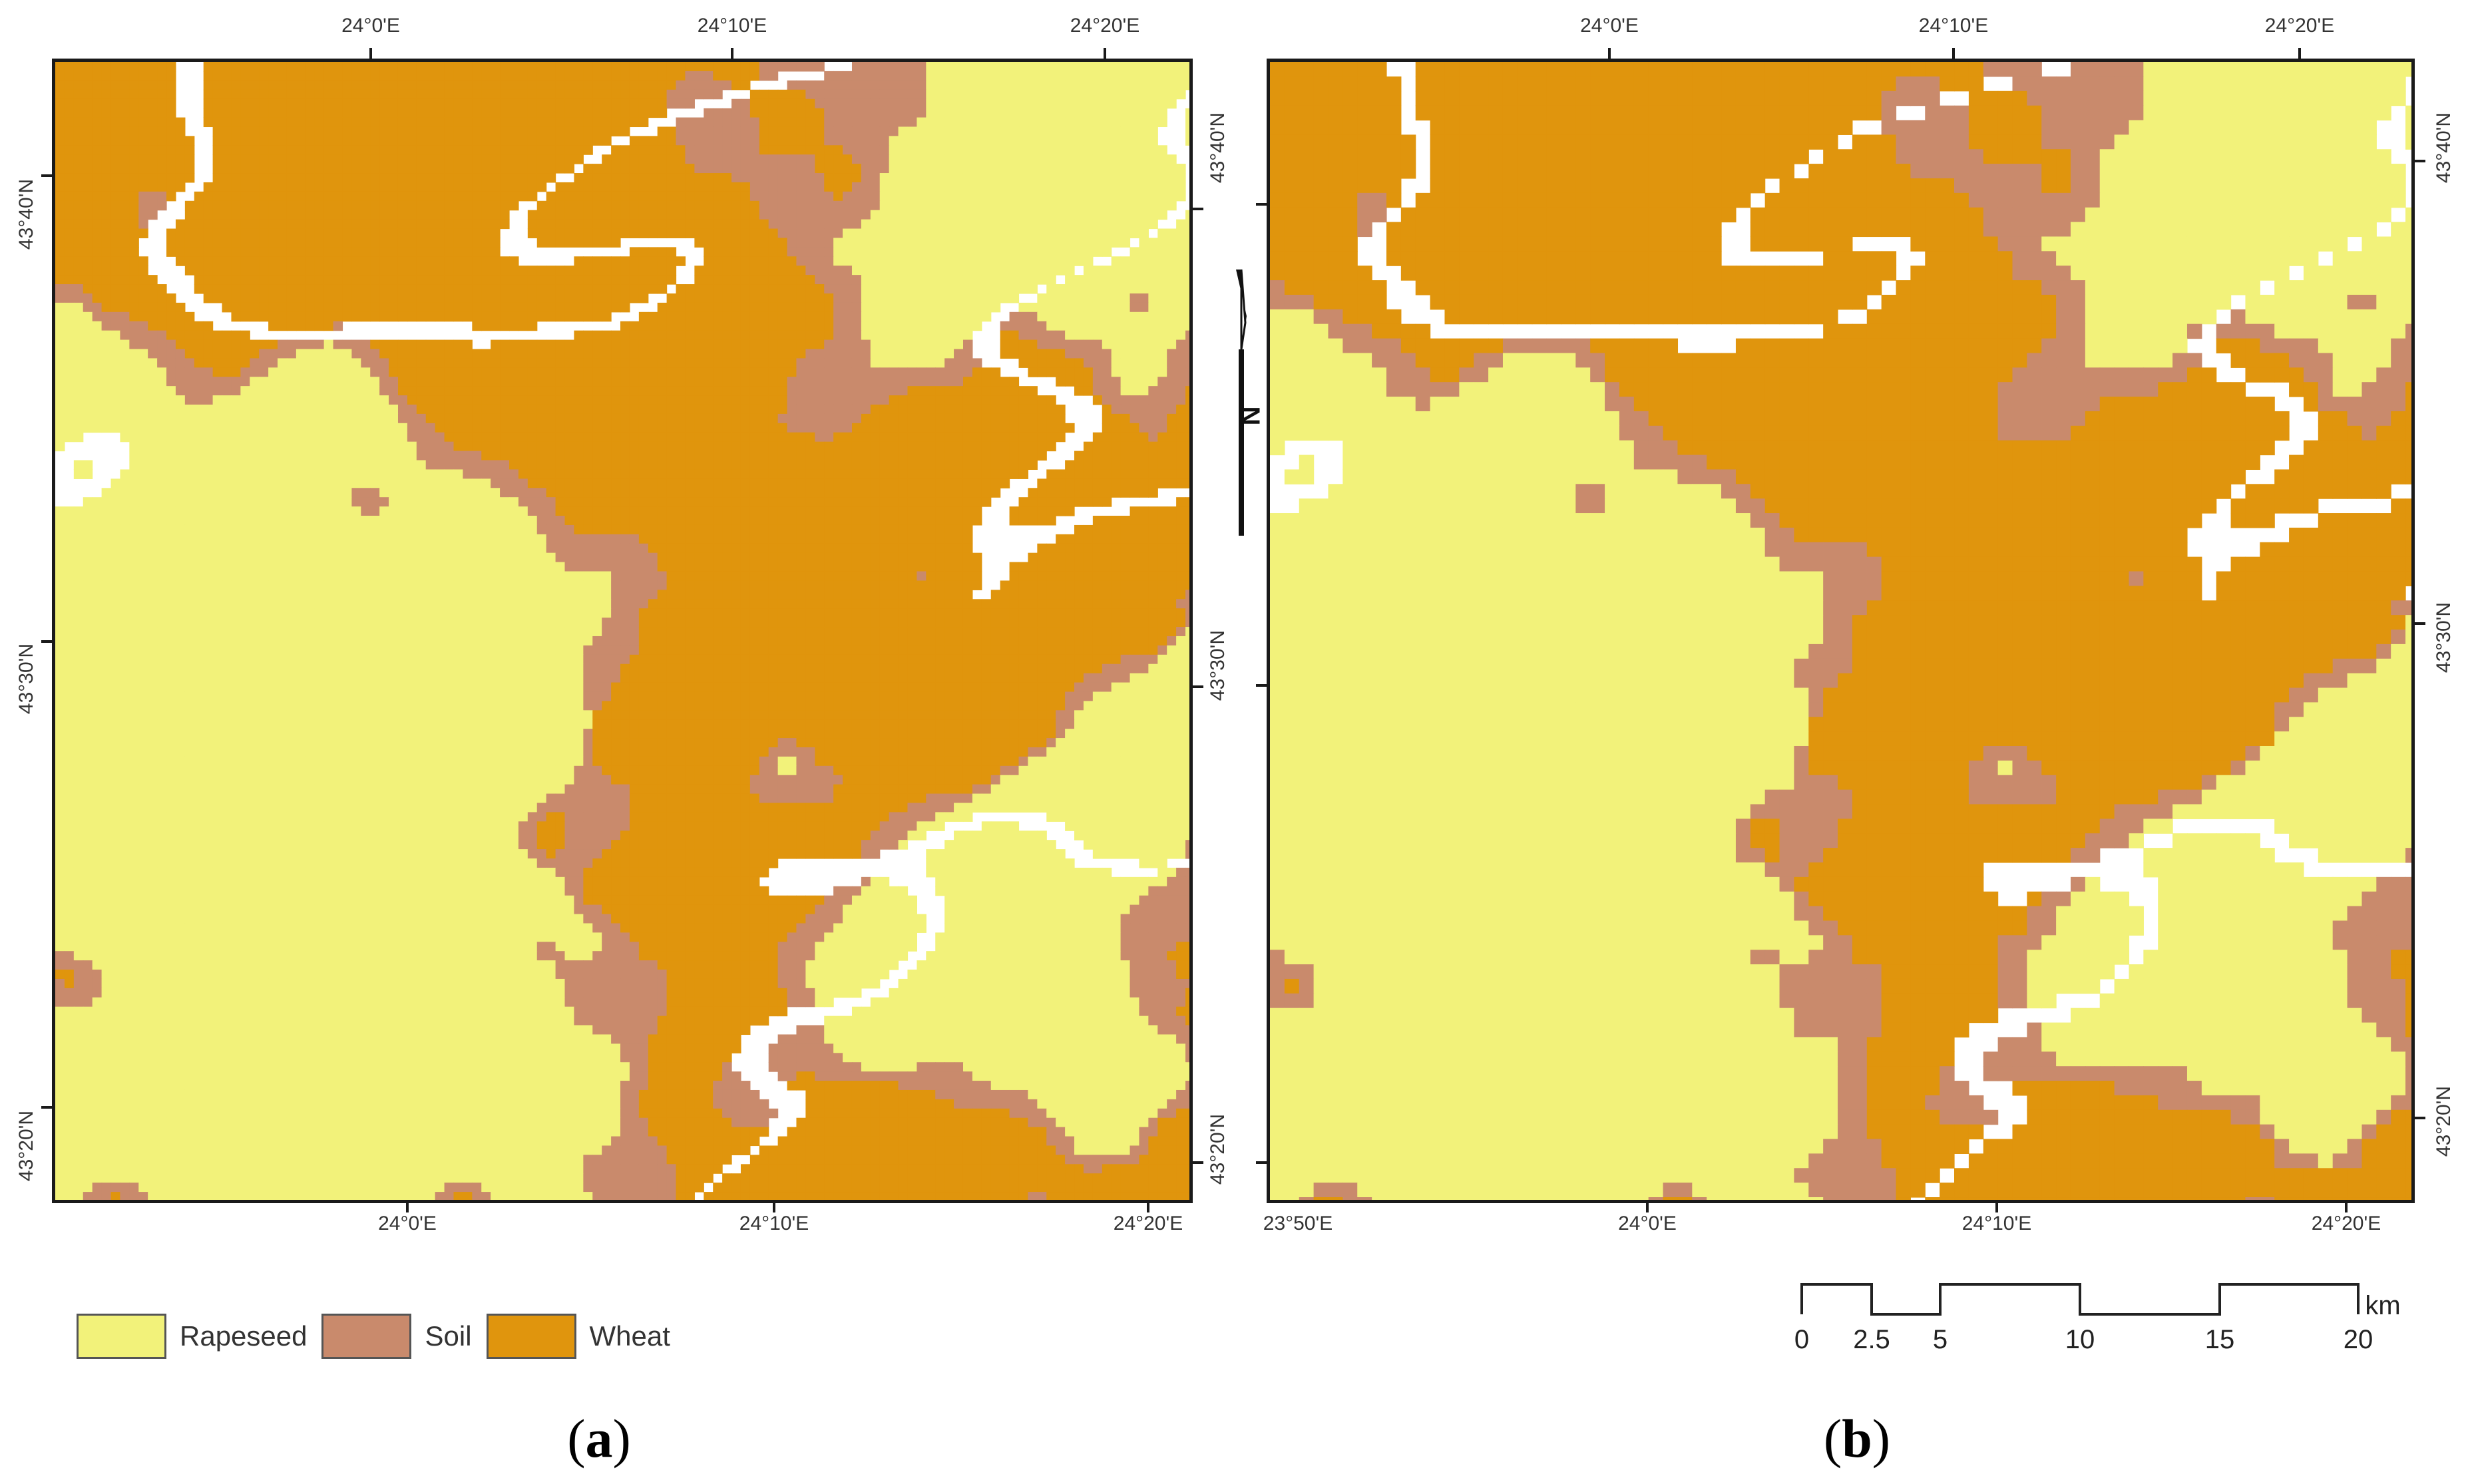  What do you see at coordinates (733, 26) in the screenshot?
I see `panel-a-top-lon-label-2: 24°10'E` at bounding box center [733, 26].